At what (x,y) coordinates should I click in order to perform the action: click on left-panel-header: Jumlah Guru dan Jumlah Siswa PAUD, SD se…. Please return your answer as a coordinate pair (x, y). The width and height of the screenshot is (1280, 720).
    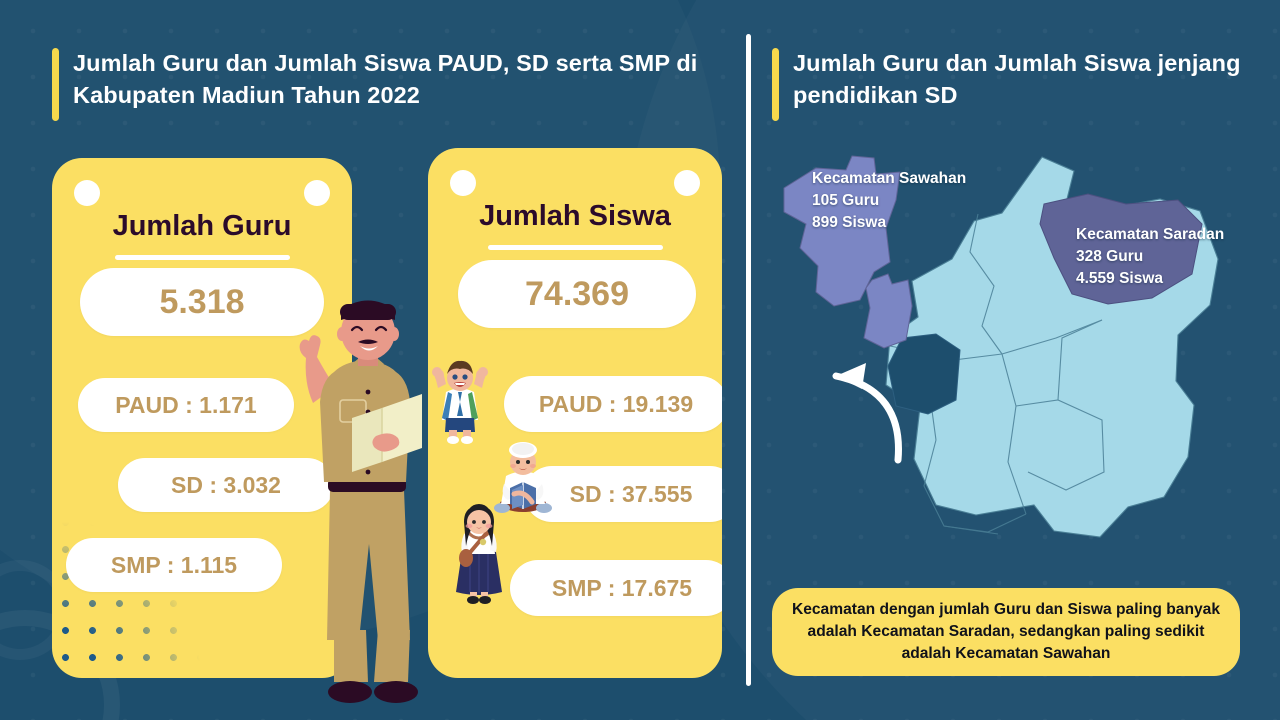
    Looking at the image, I should click on (382, 84).